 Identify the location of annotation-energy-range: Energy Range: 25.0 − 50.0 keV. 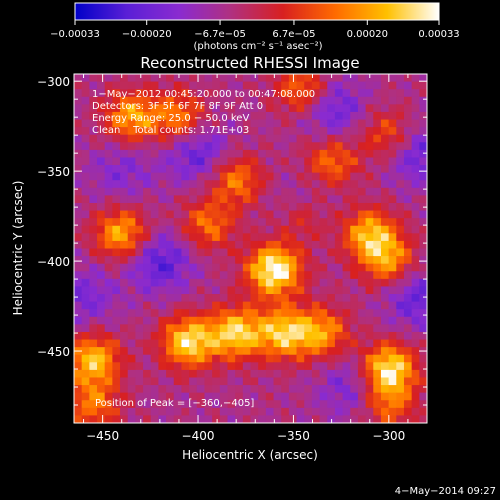
(170, 118).